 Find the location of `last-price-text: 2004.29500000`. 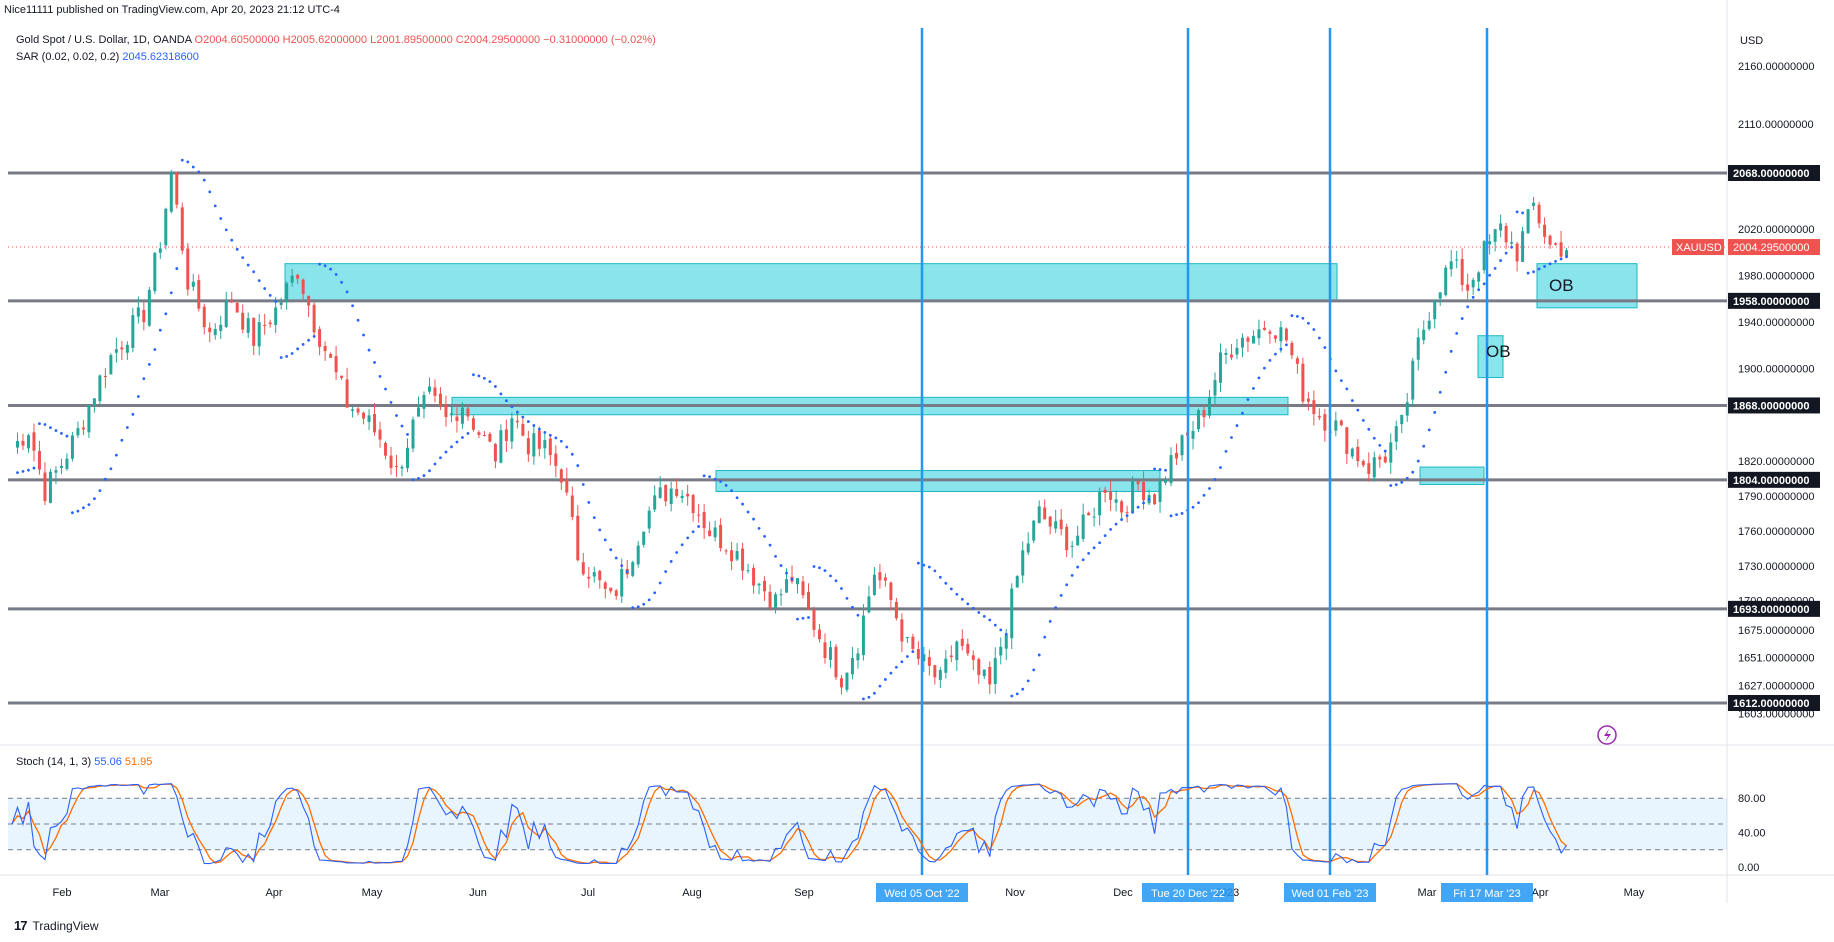

last-price-text: 2004.29500000 is located at coordinates (1771, 248).